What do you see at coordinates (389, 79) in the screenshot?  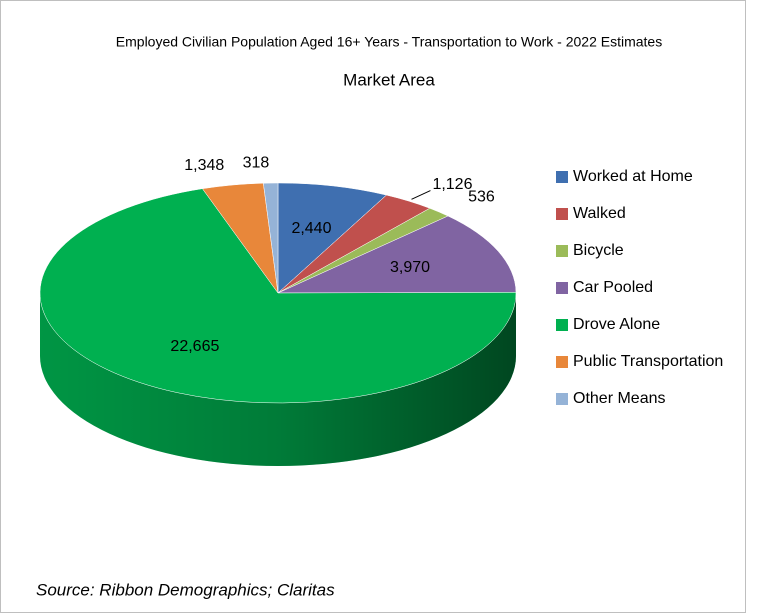 I see `chart-subtitle: Market Area` at bounding box center [389, 79].